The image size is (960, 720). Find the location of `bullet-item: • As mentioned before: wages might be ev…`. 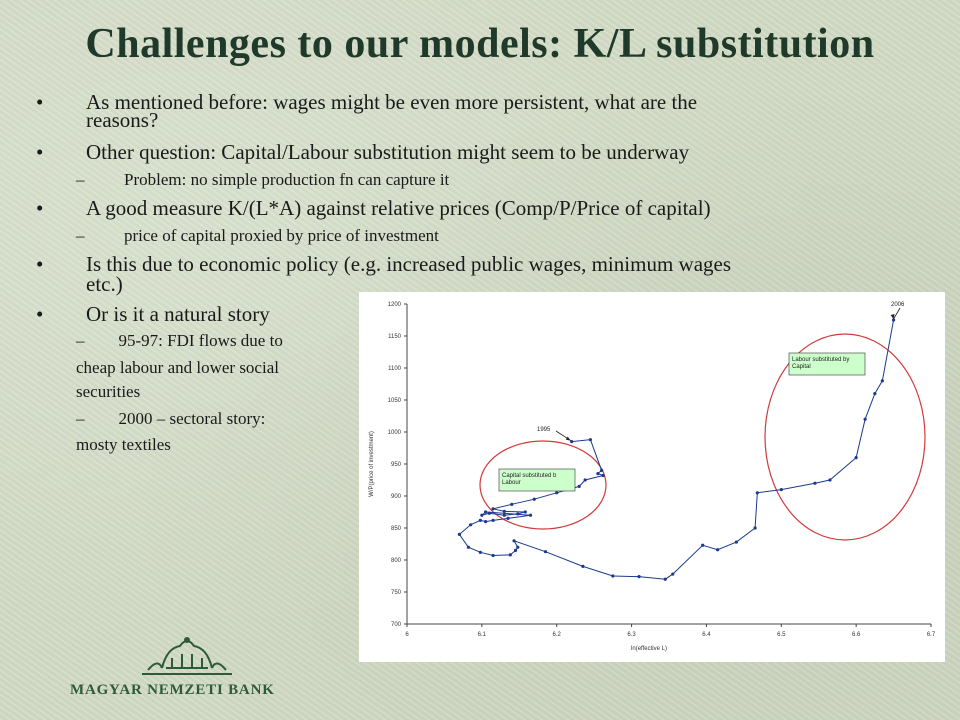

bullet-item: • As mentioned before: wages might be ev… is located at coordinates (367, 102).